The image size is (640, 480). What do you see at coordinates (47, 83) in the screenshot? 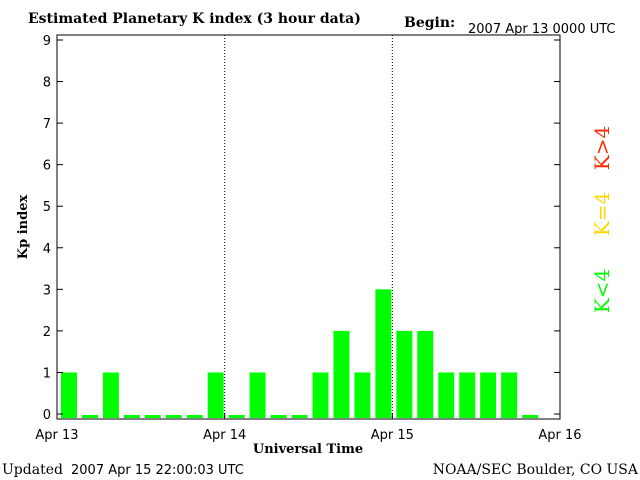
I see `y-tick-label: 8` at bounding box center [47, 83].